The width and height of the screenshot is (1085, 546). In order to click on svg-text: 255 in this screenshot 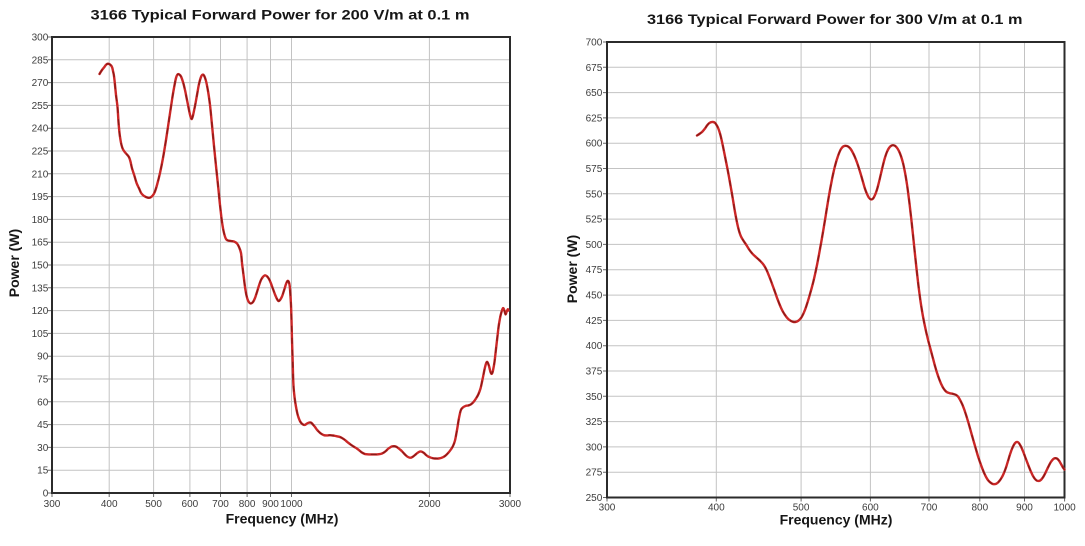, I will do `click(40, 106)`.